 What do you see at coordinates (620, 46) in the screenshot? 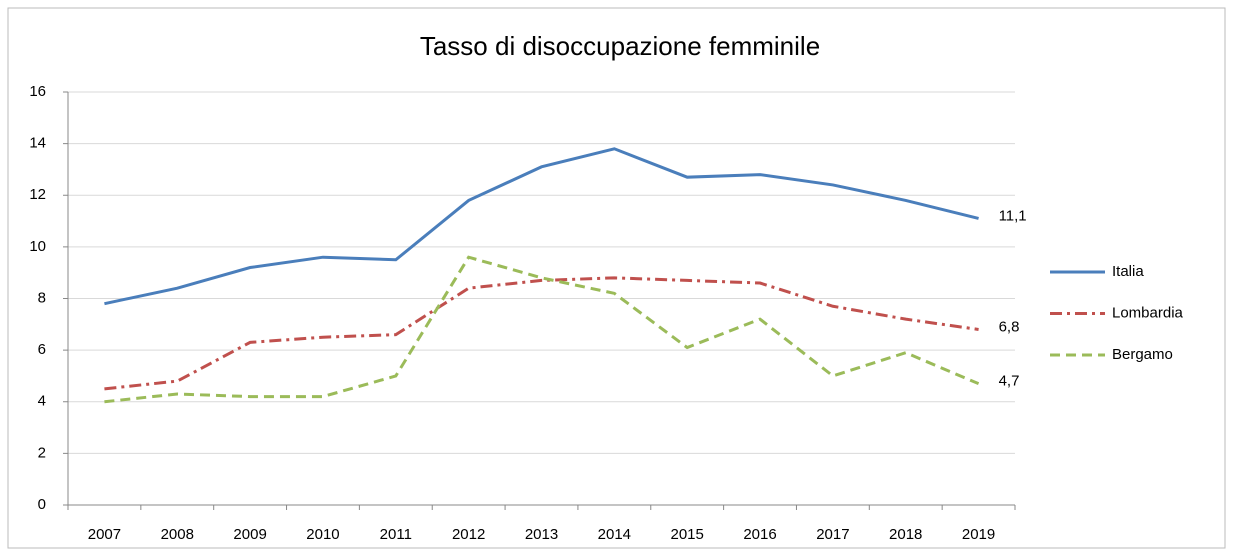
I see `chart-title: Tasso di disoccupazione femminile` at bounding box center [620, 46].